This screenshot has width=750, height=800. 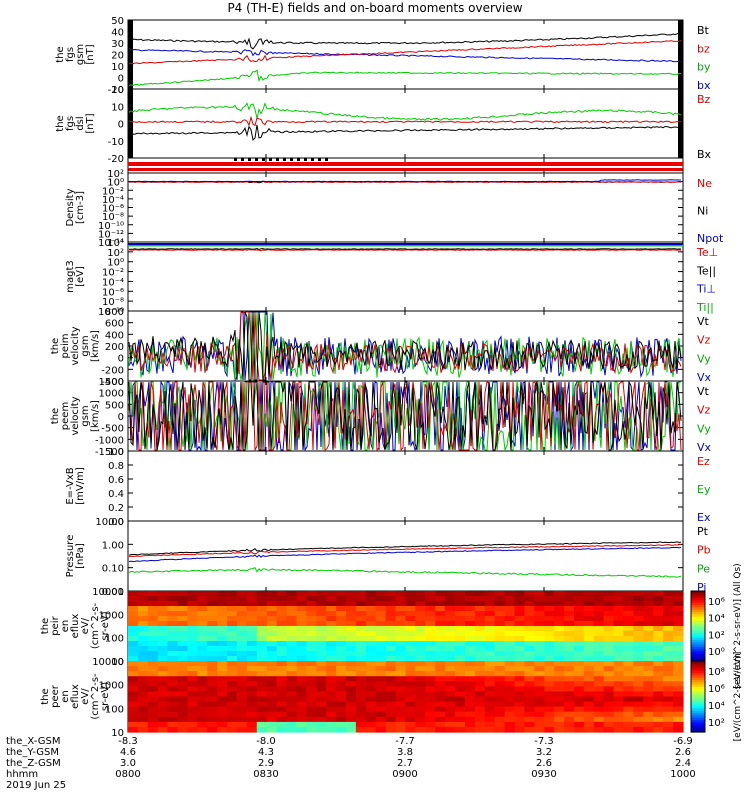 I want to click on colorbar-1-tick: 10⁴, so click(x=716, y=706).